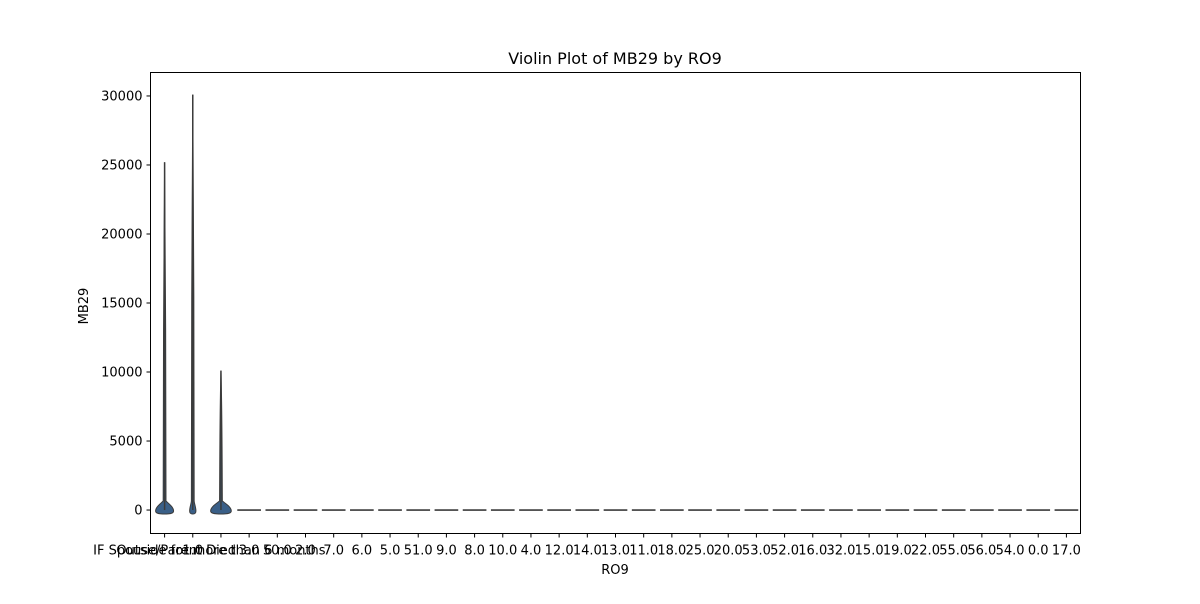 The height and width of the screenshot is (604, 1200). I want to click on chart-title: Violin Plot of MB29 by RO9, so click(615, 58).